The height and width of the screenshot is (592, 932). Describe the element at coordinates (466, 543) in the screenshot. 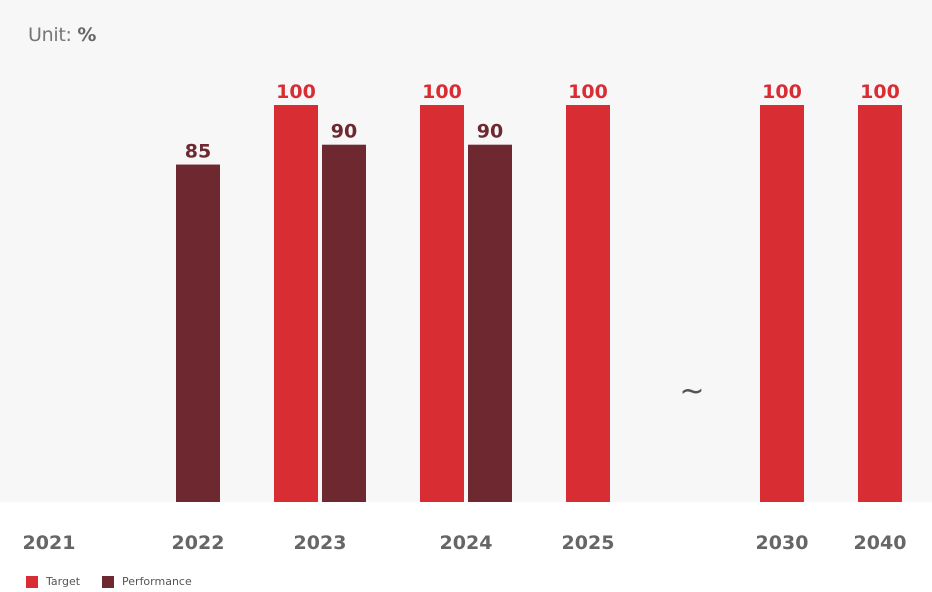

I see `x-tick-label-2024: 2024` at that location.